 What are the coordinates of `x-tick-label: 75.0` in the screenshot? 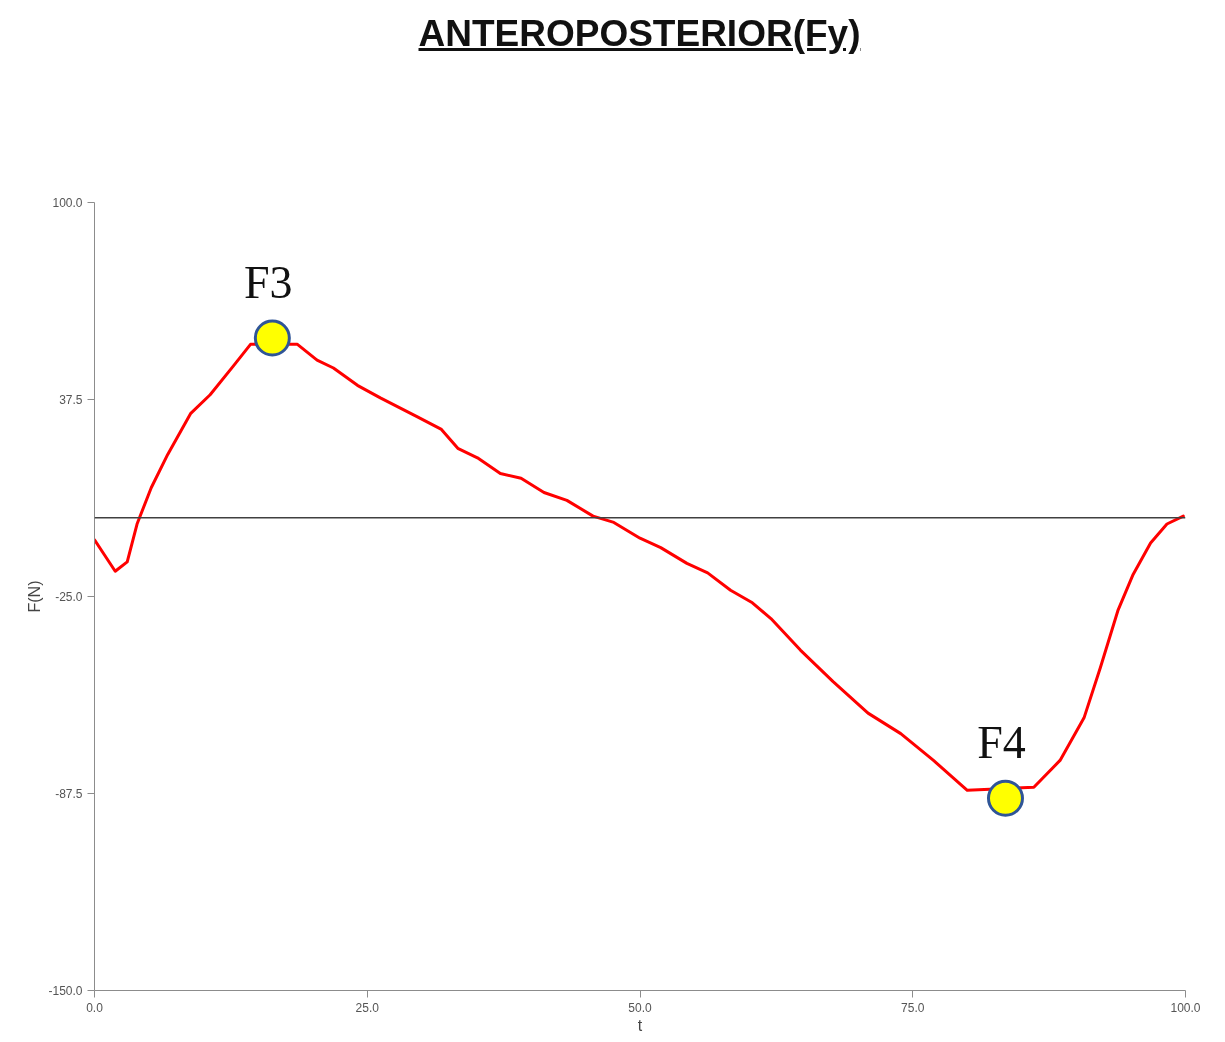 It's located at (913, 1007).